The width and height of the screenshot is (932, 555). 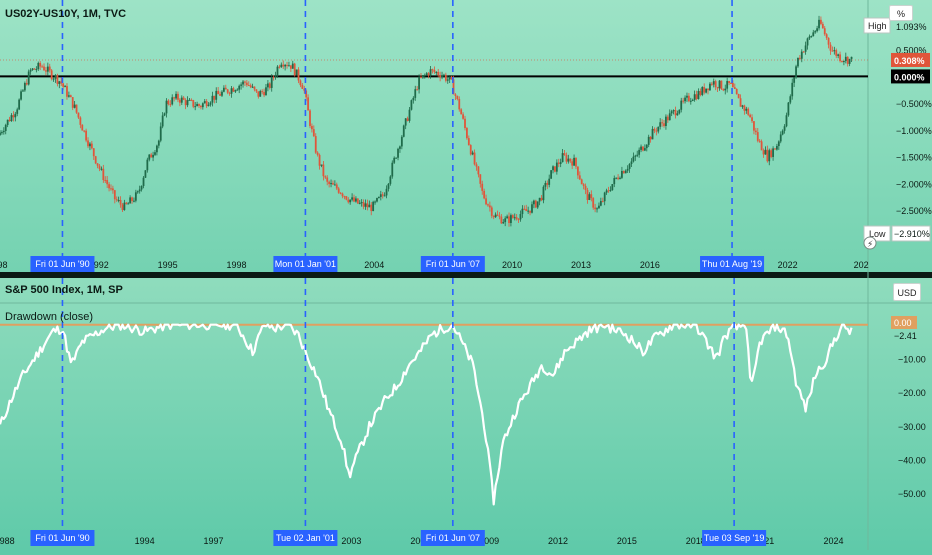 What do you see at coordinates (237, 265) in the screenshot?
I see `top-x-tick-label: 1998` at bounding box center [237, 265].